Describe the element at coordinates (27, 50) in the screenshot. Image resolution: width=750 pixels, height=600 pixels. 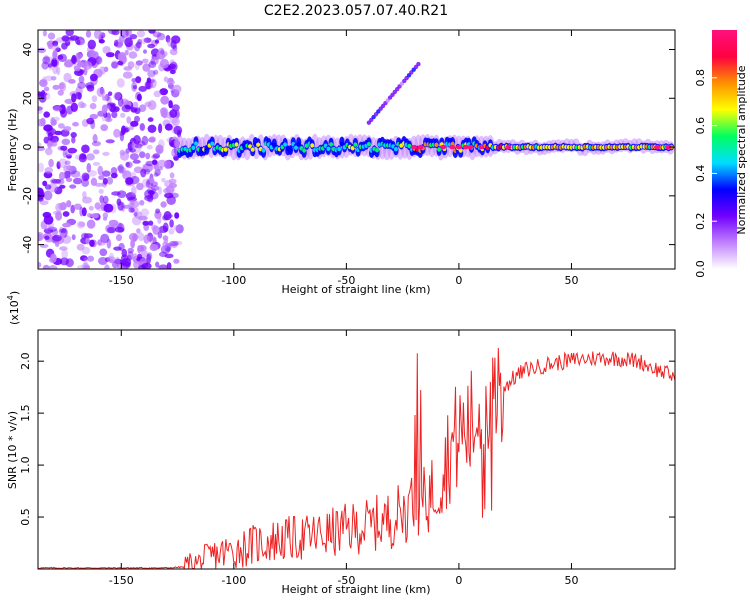
I see `y-tick-label: 40` at that location.